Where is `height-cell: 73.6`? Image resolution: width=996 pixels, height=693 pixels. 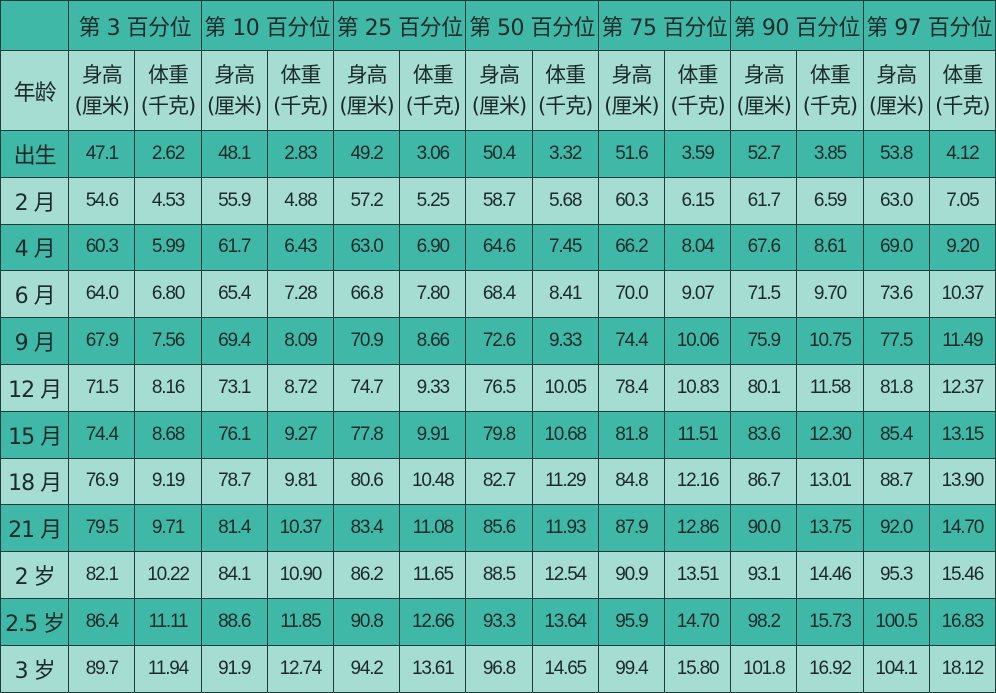 height-cell: 73.6 is located at coordinates (896, 294).